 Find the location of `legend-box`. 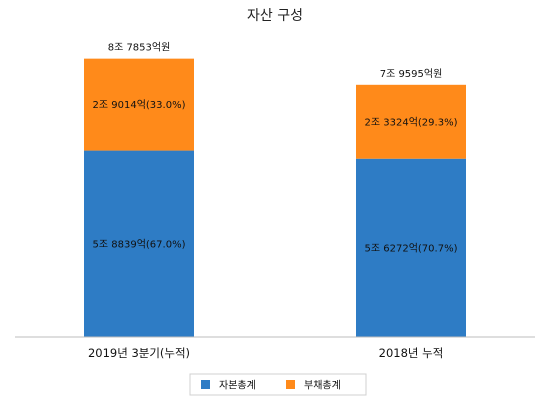

legend-box is located at coordinates (278, 384).